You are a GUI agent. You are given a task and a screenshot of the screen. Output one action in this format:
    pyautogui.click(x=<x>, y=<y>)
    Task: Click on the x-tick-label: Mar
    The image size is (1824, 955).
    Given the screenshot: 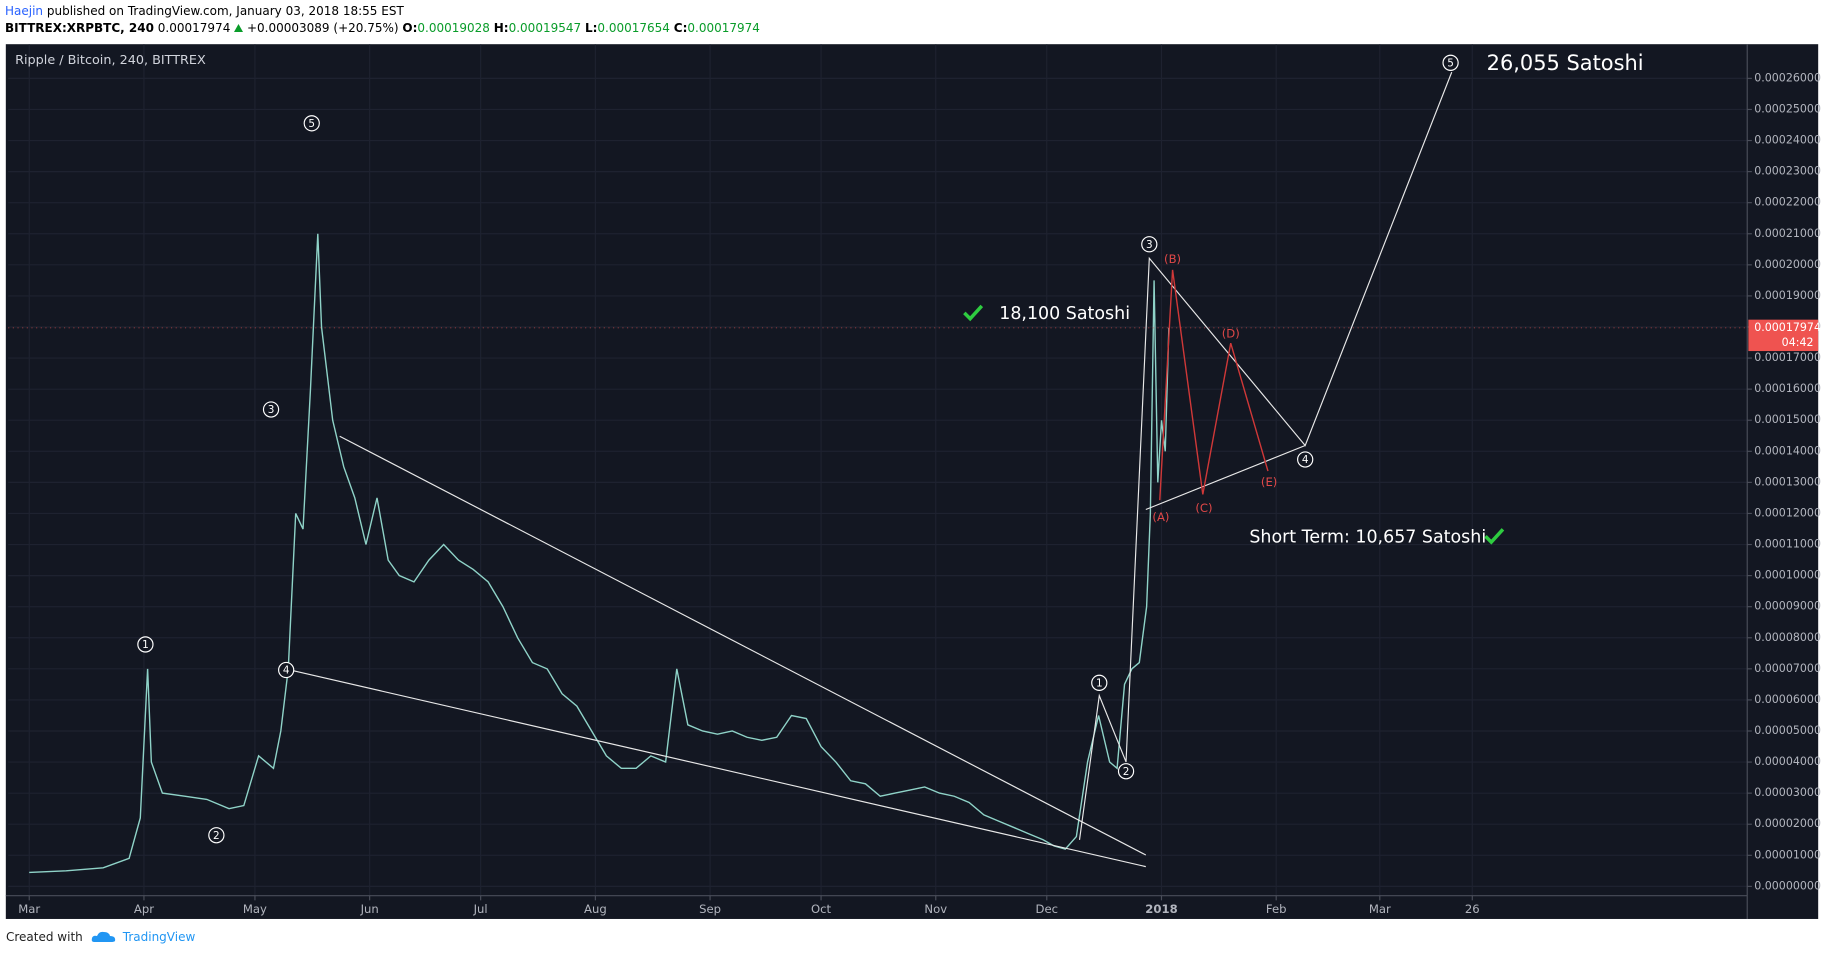 What is the action you would take?
    pyautogui.click(x=1380, y=909)
    